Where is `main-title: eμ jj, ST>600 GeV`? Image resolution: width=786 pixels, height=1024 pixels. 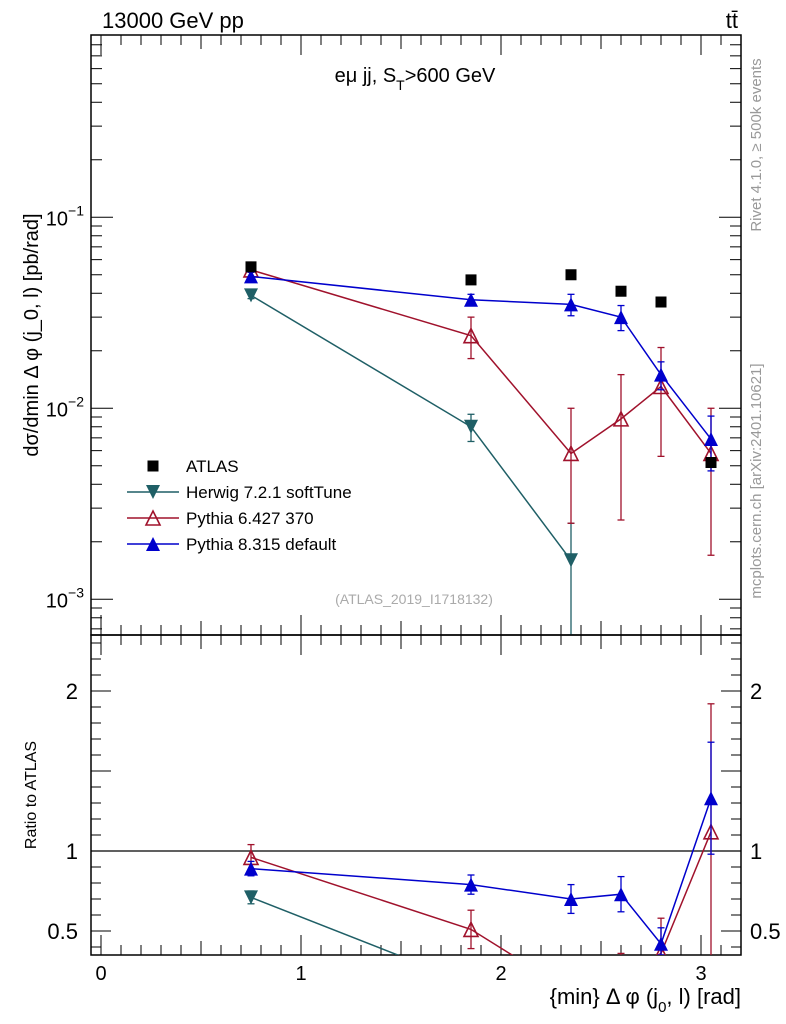 main-title: eμ jj, ST>600 GeV is located at coordinates (415, 79).